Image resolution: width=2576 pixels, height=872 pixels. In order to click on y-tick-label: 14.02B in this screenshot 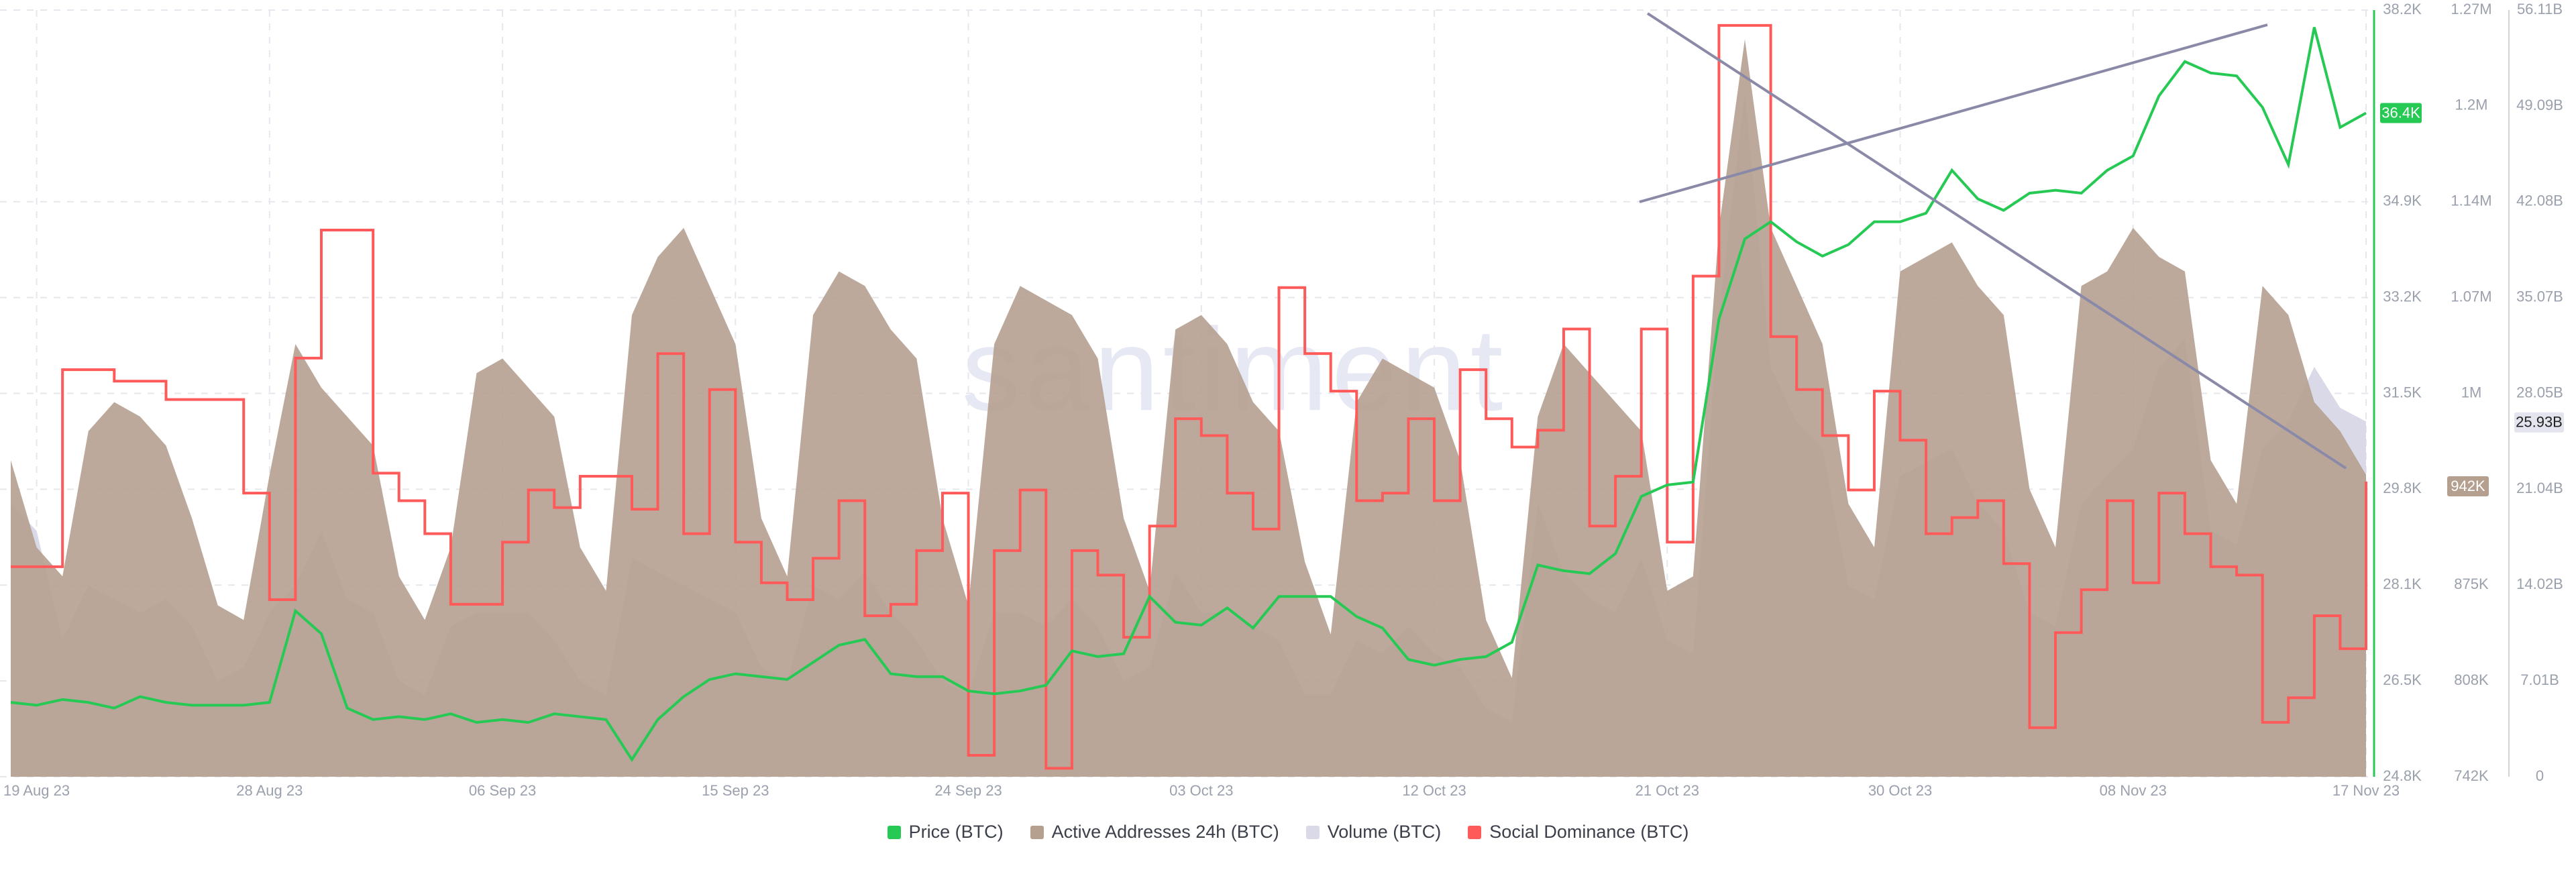, I will do `click(2539, 584)`.